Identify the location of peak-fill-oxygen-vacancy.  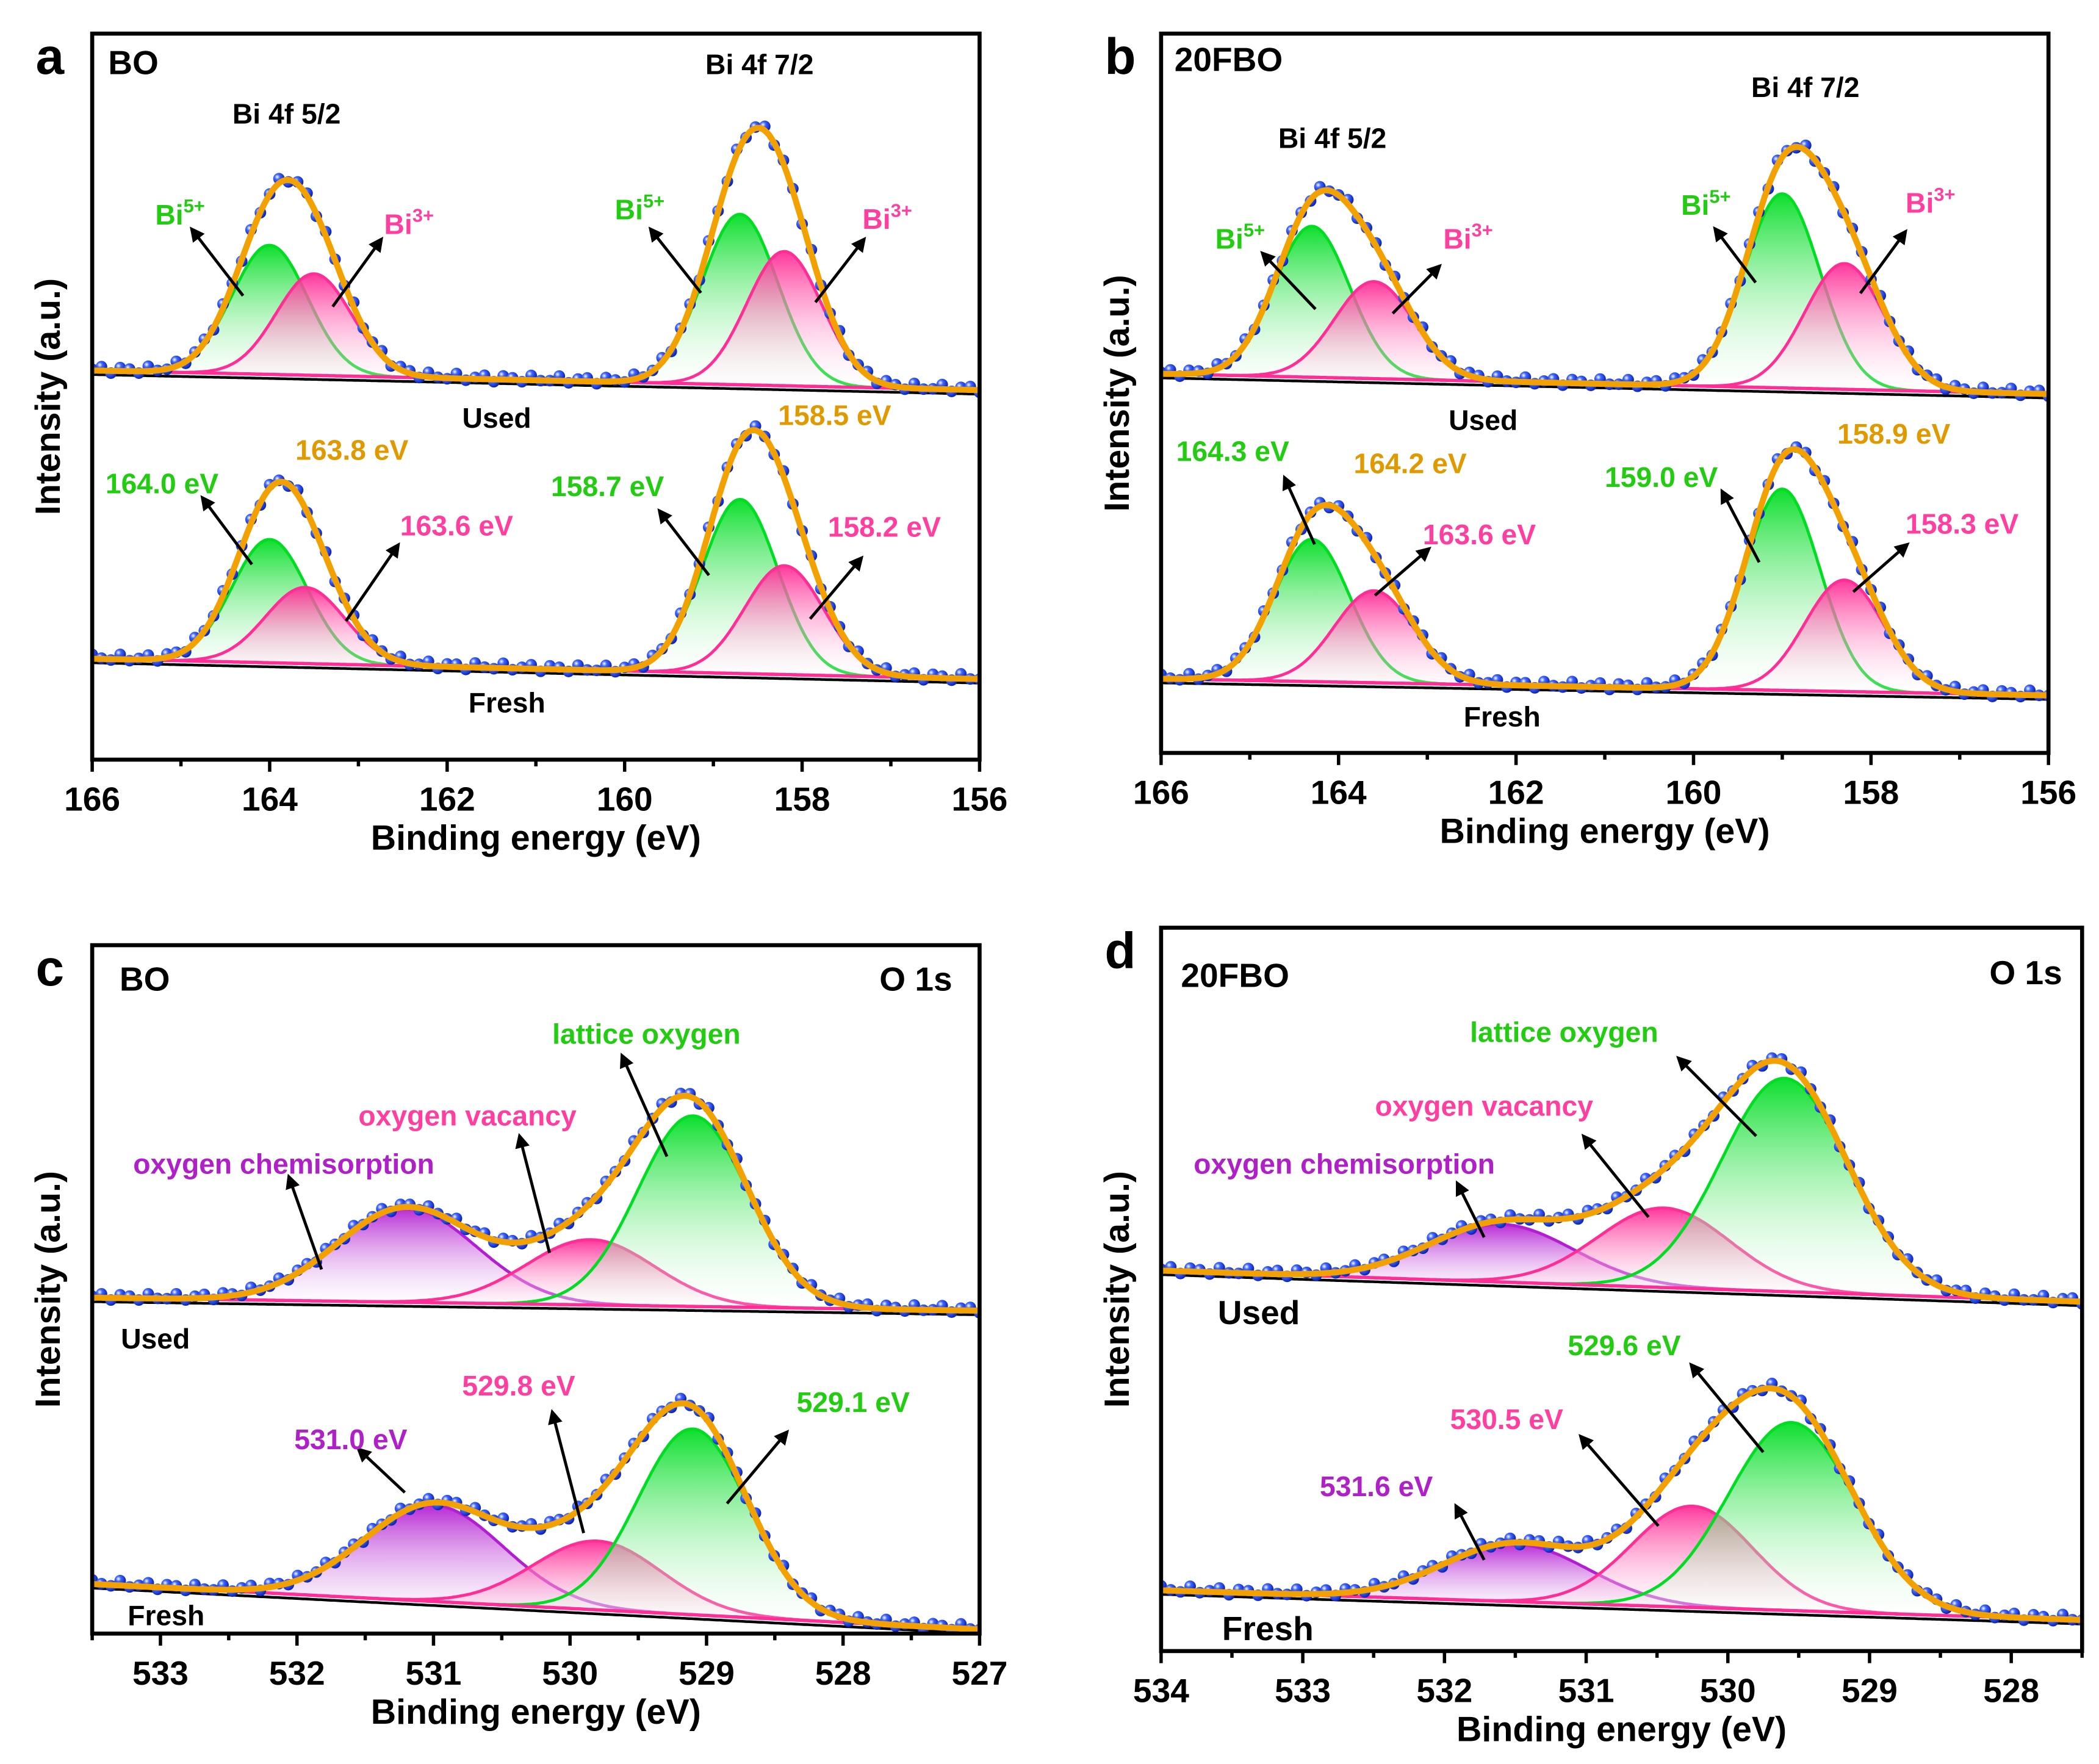
(536, 1585).